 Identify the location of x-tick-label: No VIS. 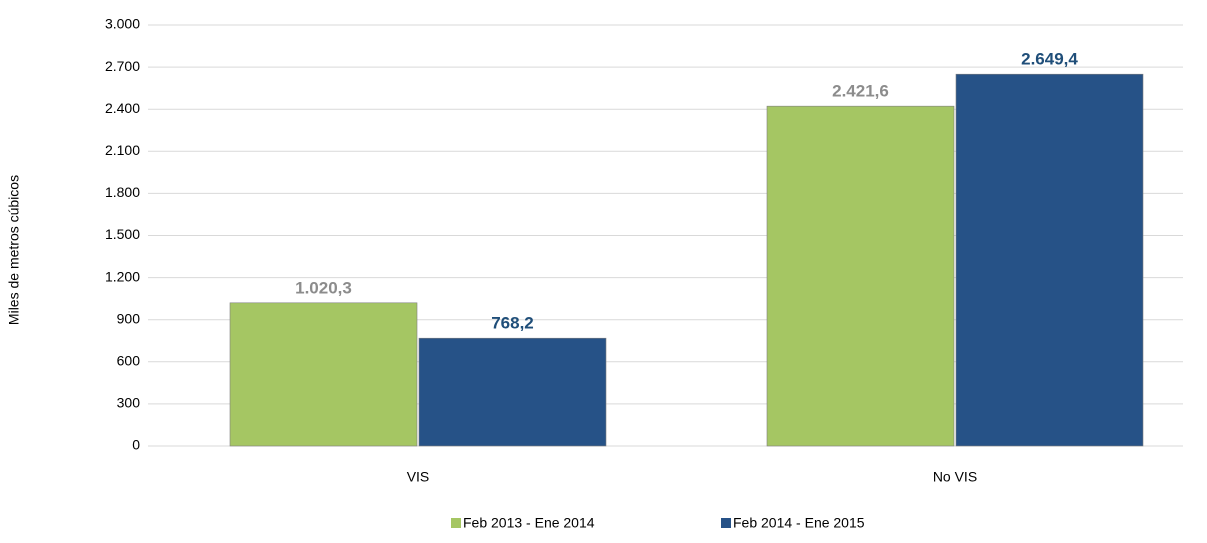
(955, 477).